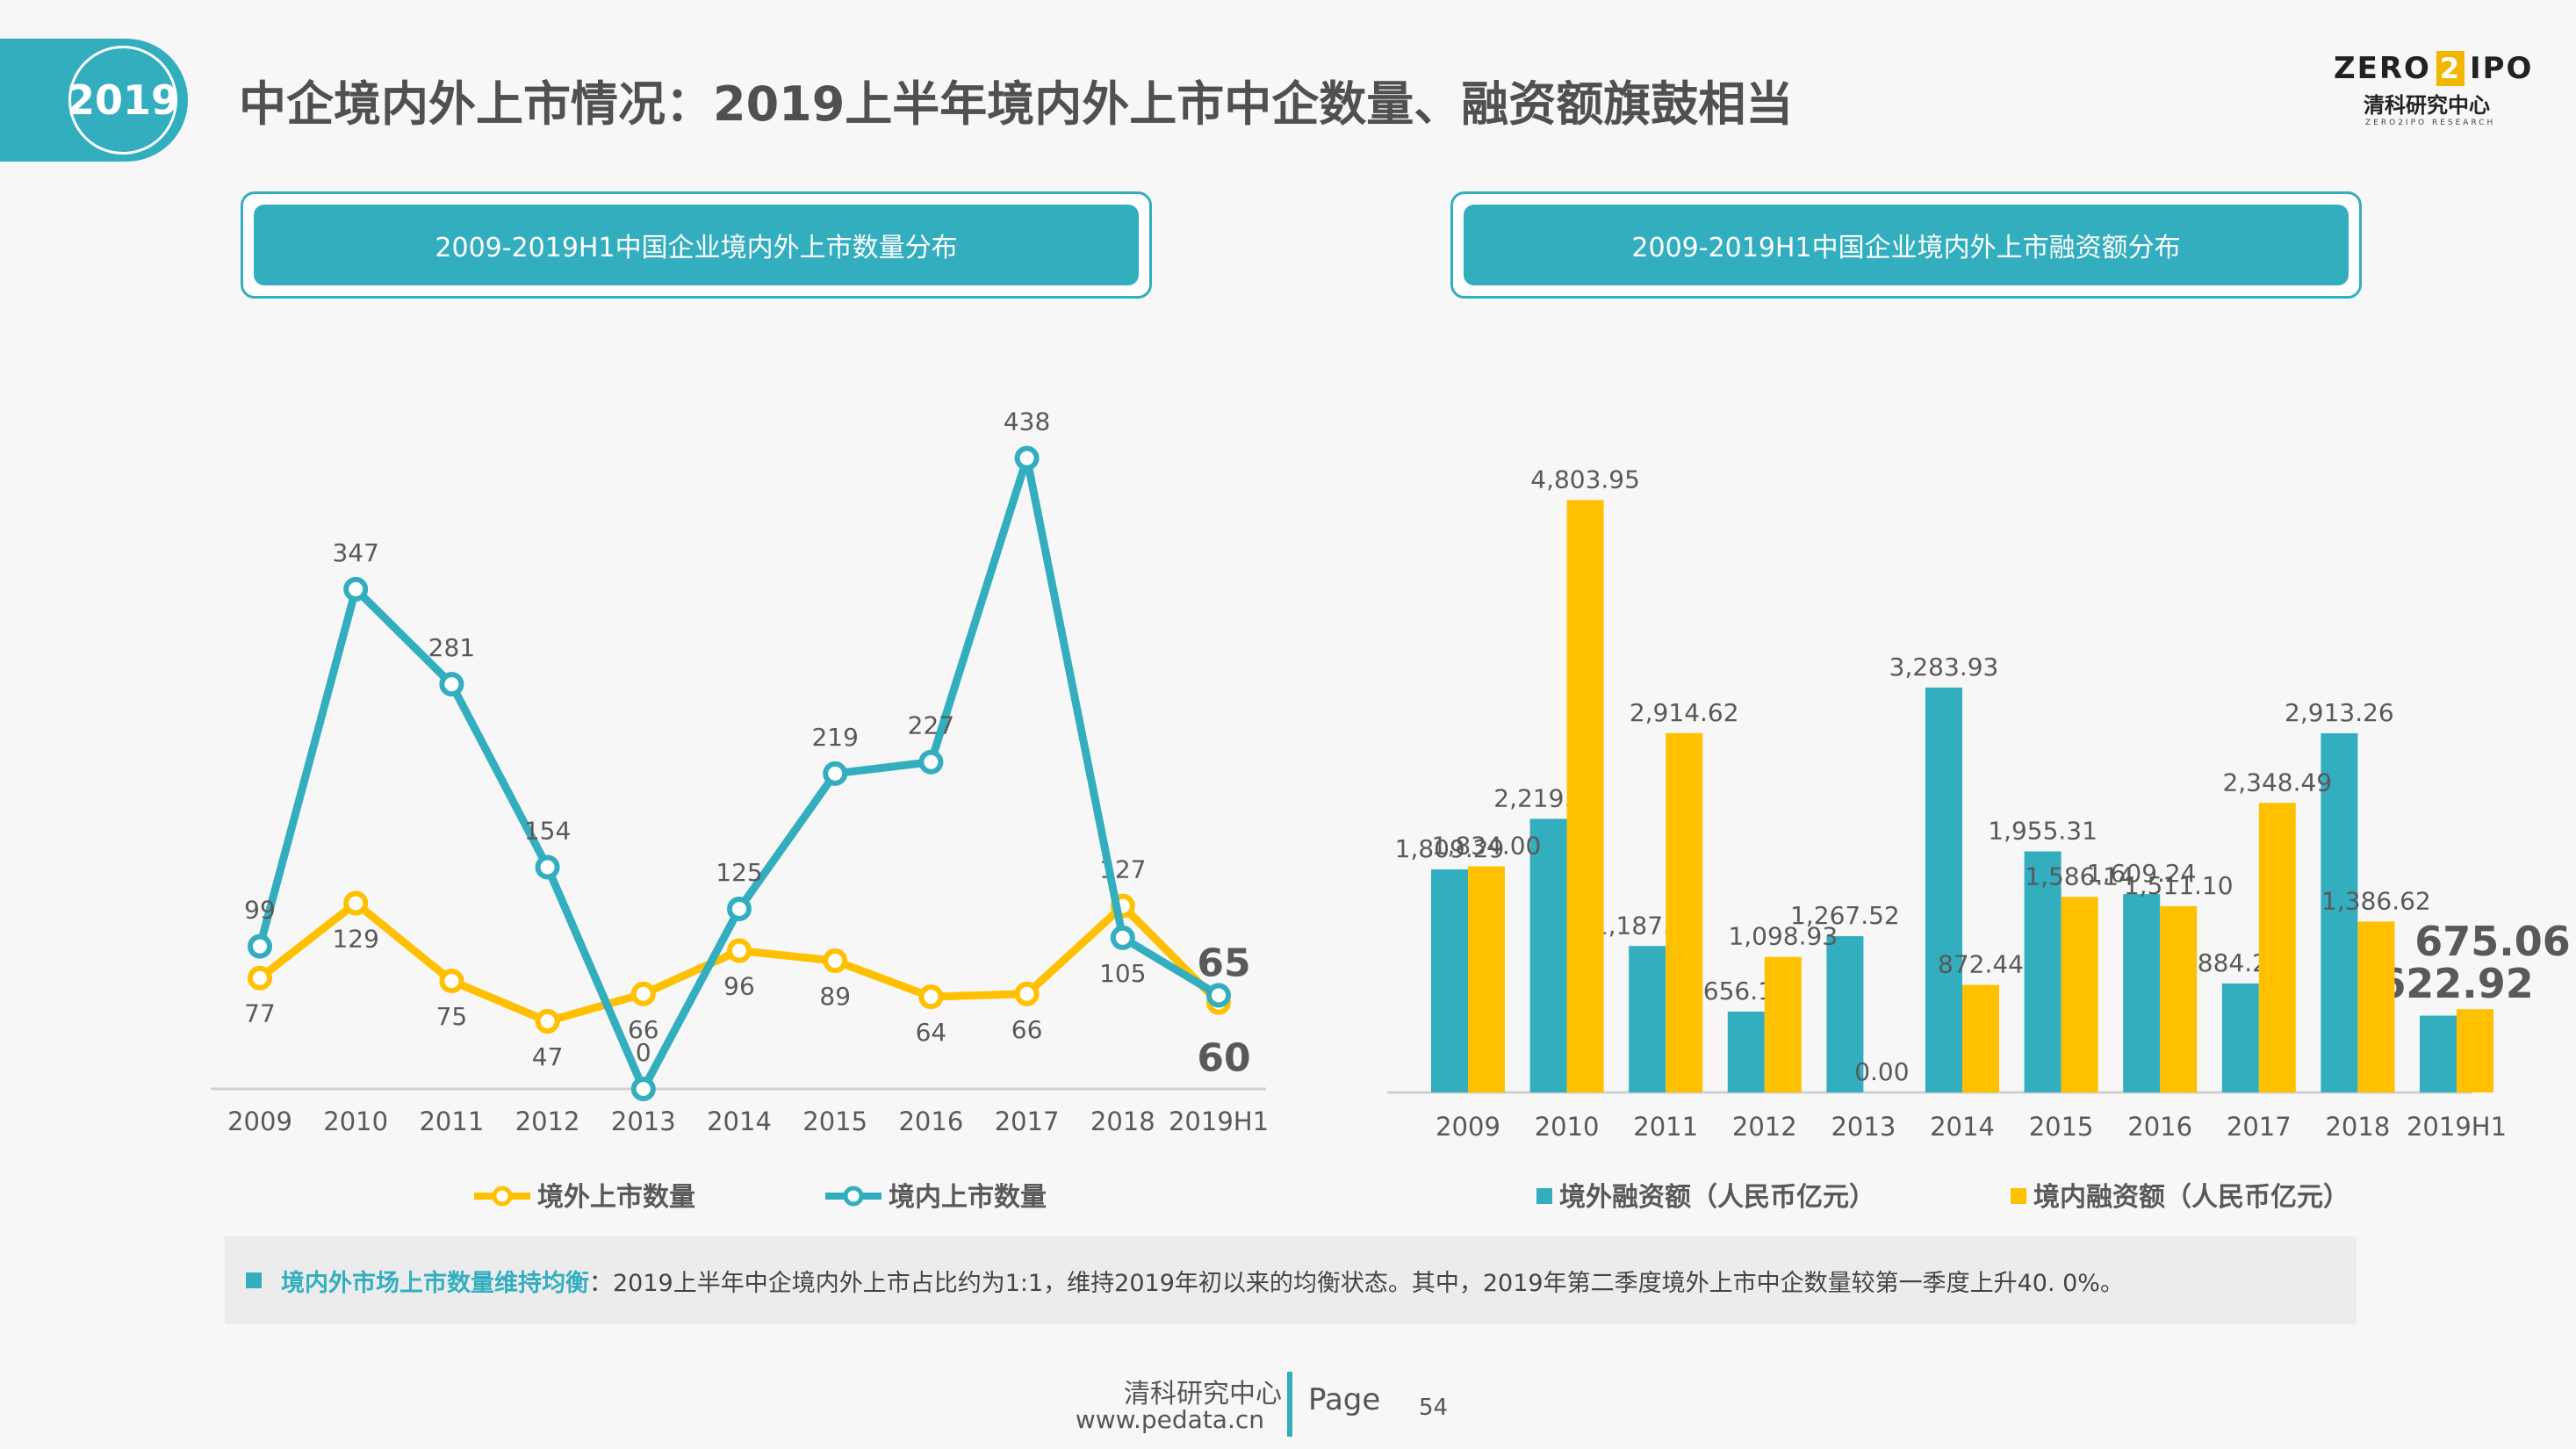 The image size is (2576, 1449). What do you see at coordinates (739, 987) in the screenshot?
I see `data-label: 96` at bounding box center [739, 987].